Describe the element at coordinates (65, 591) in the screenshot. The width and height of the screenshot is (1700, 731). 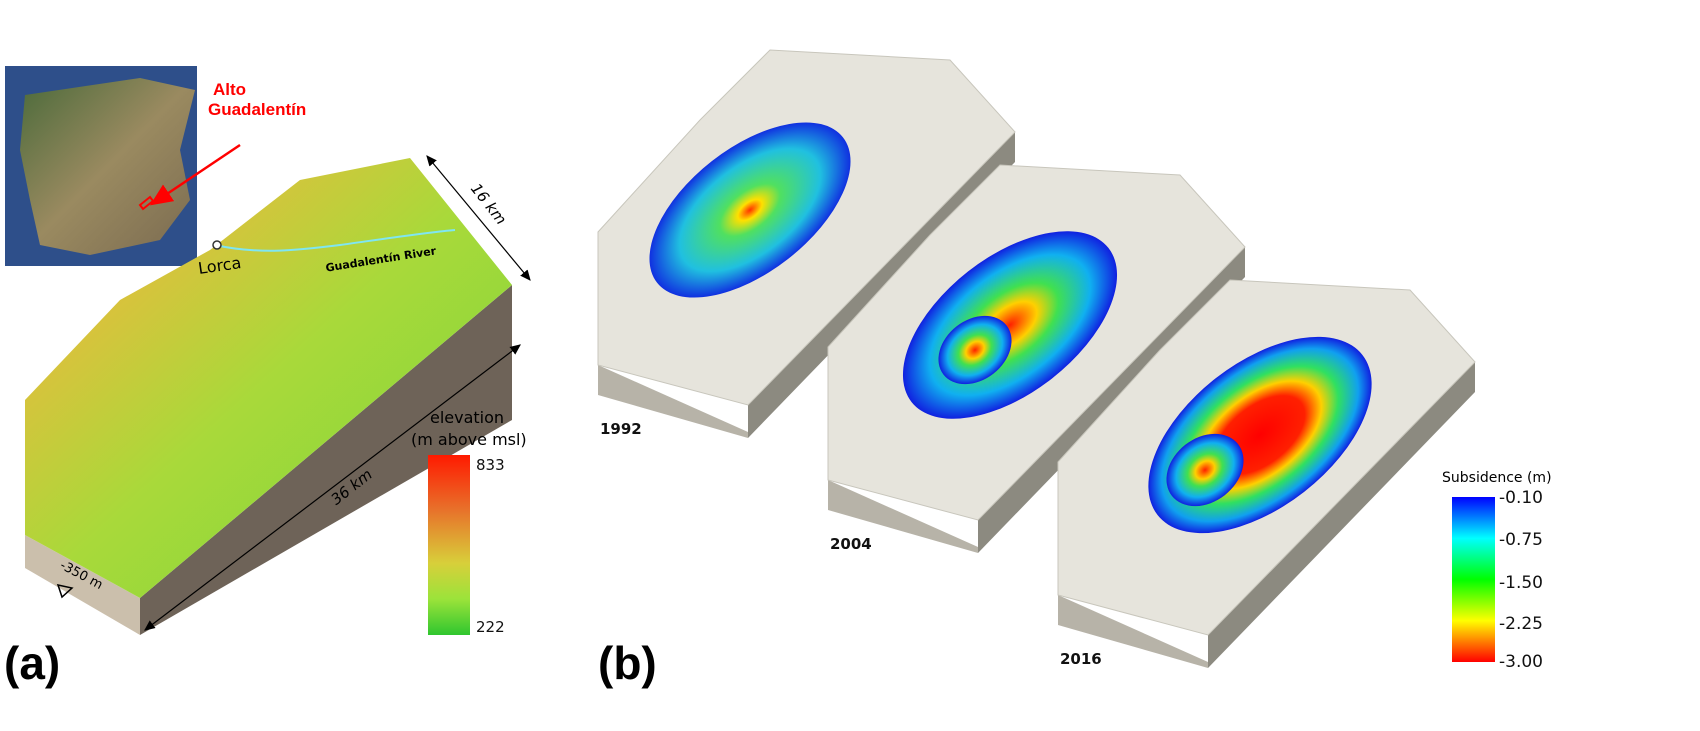
I see `depth-triangle-icon` at that location.